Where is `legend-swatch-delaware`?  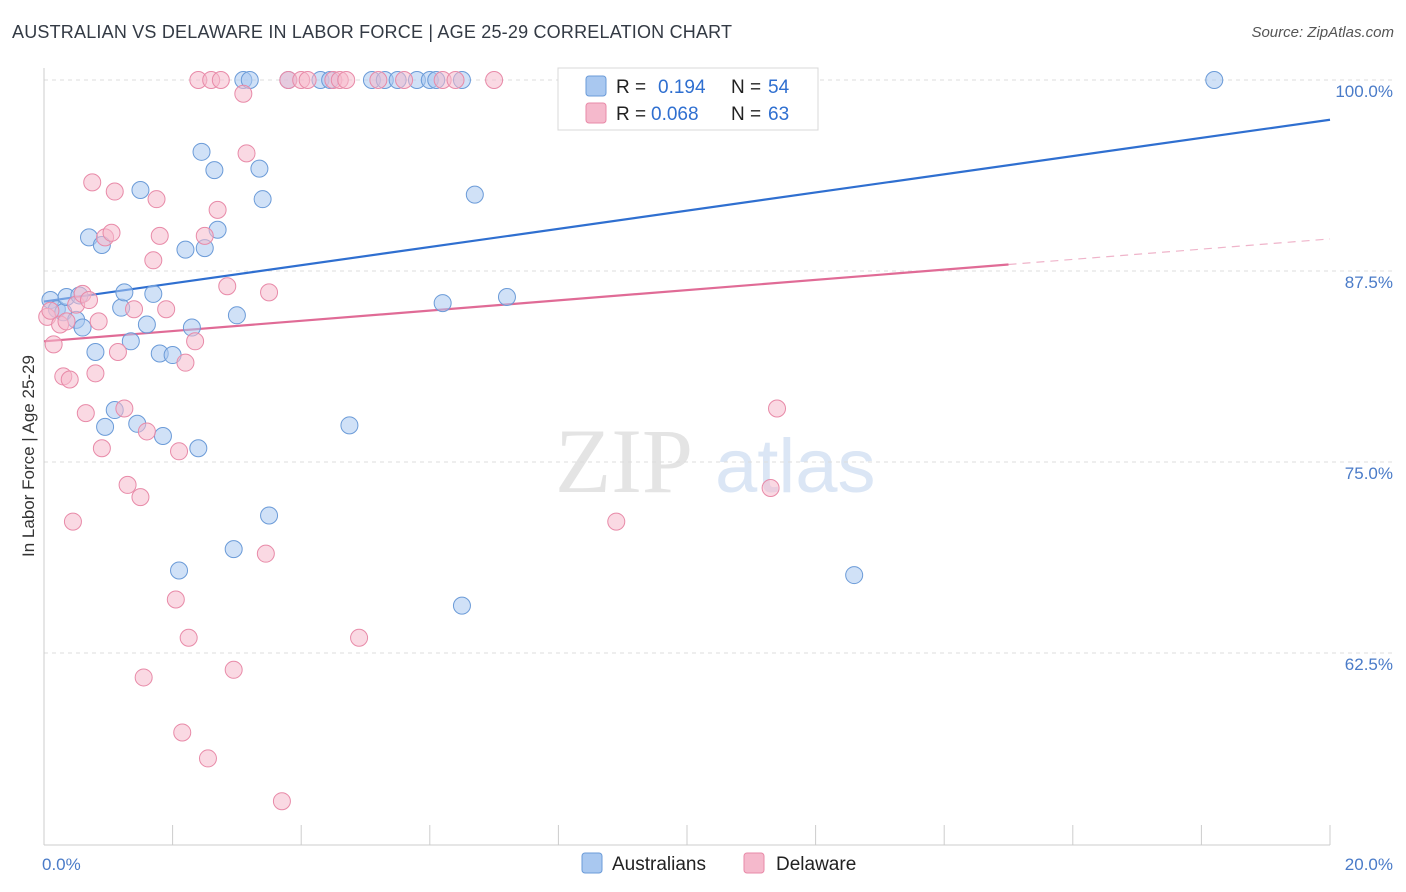 legend-swatch-delaware is located at coordinates (596, 113).